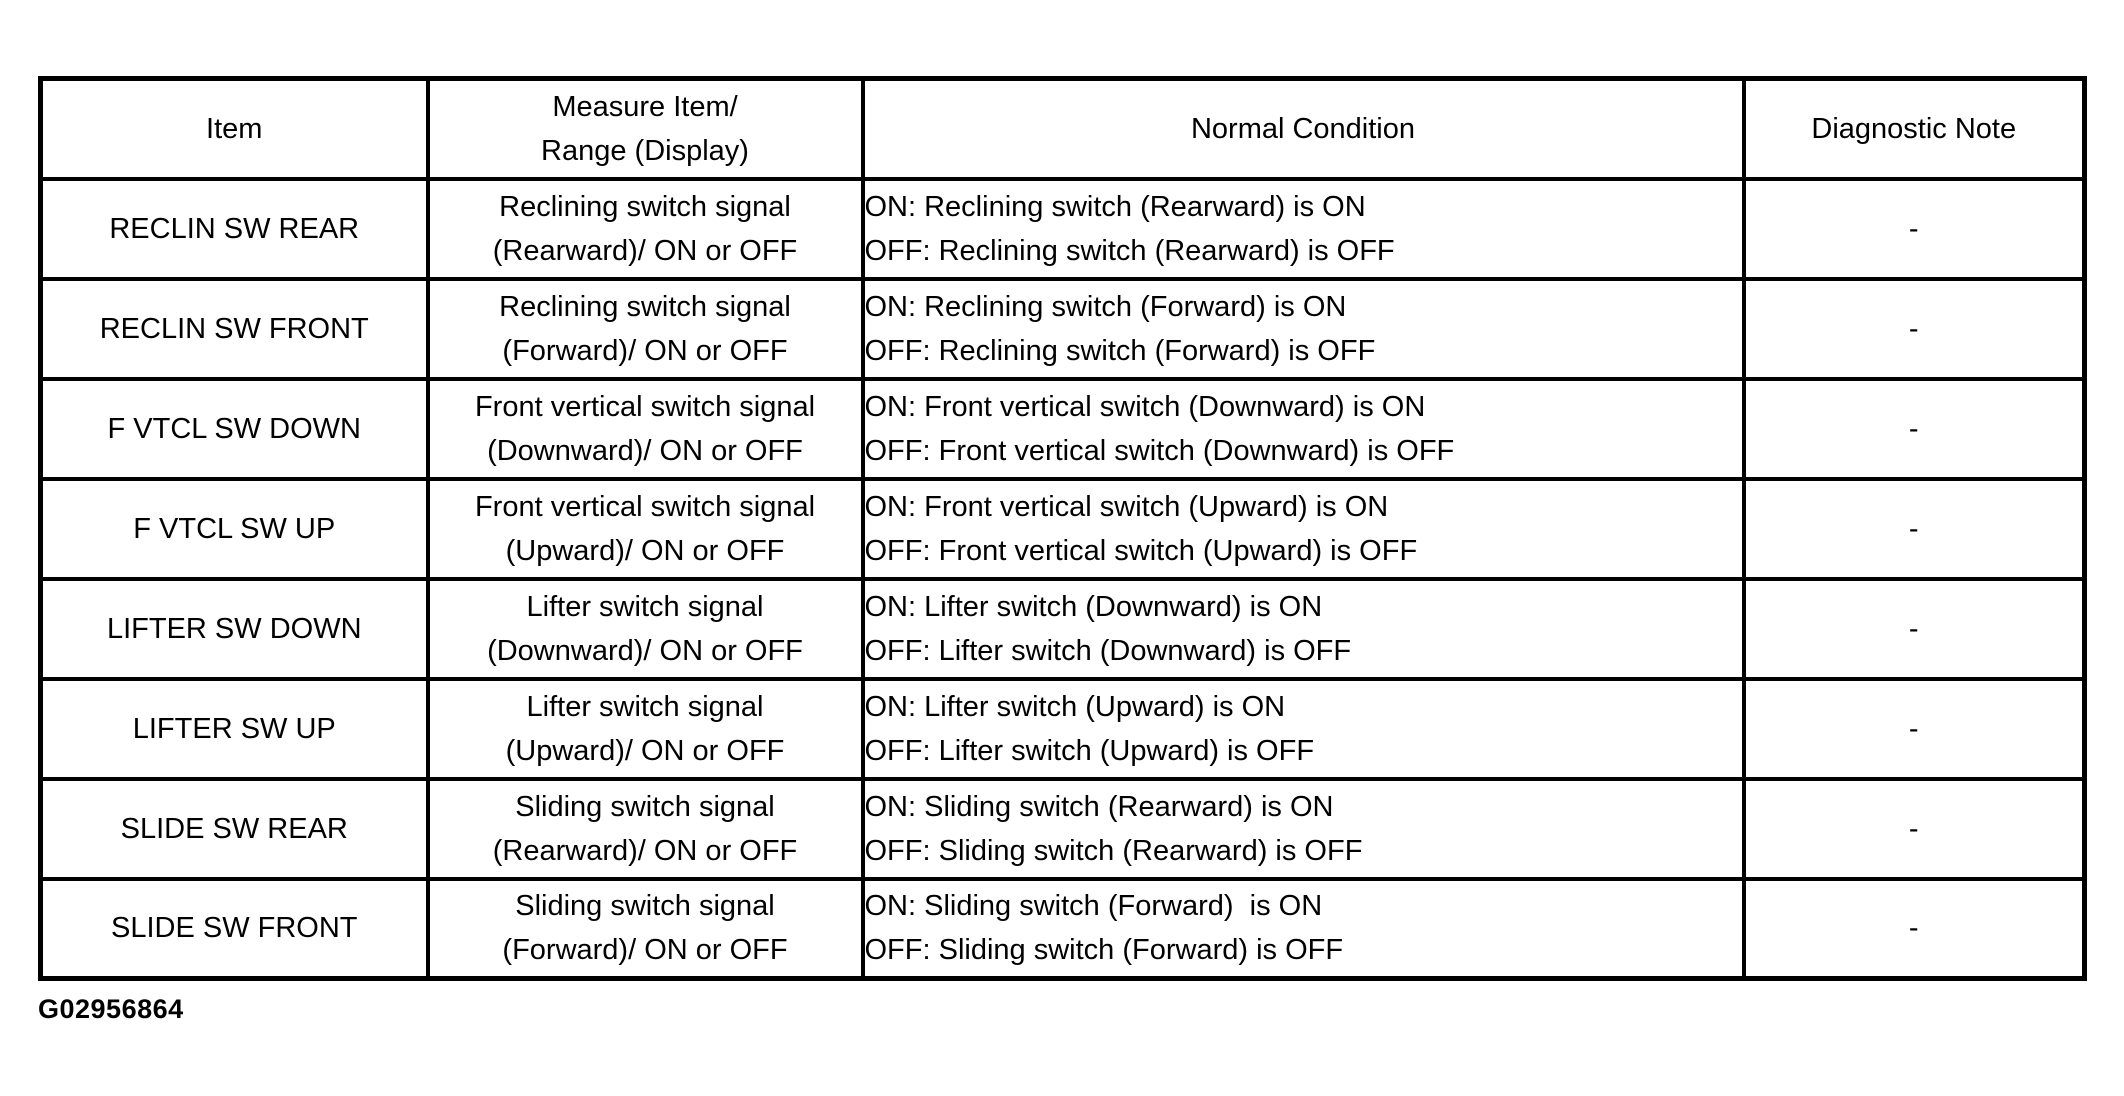  Describe the element at coordinates (234, 228) in the screenshot. I see `item-cell: RECLIN SW REAR` at that location.